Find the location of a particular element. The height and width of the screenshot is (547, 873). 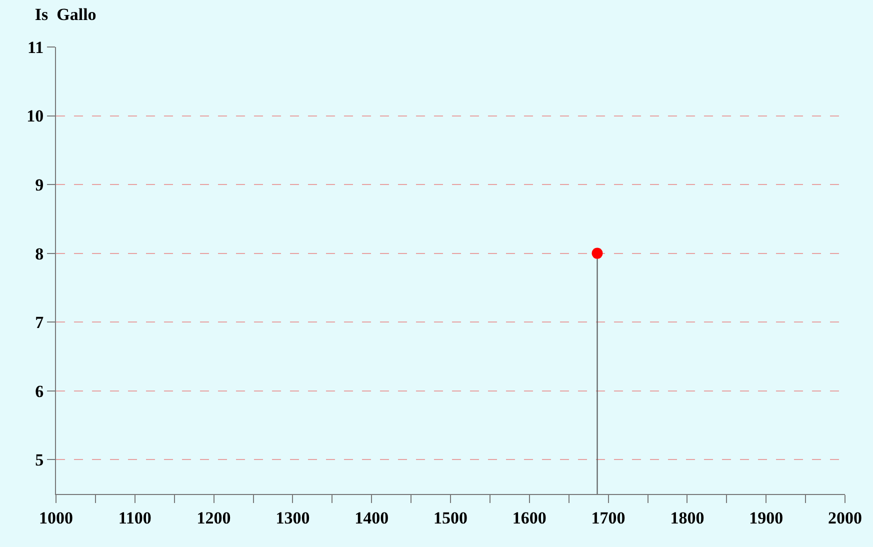

x-tick-label: 2000 is located at coordinates (845, 518).